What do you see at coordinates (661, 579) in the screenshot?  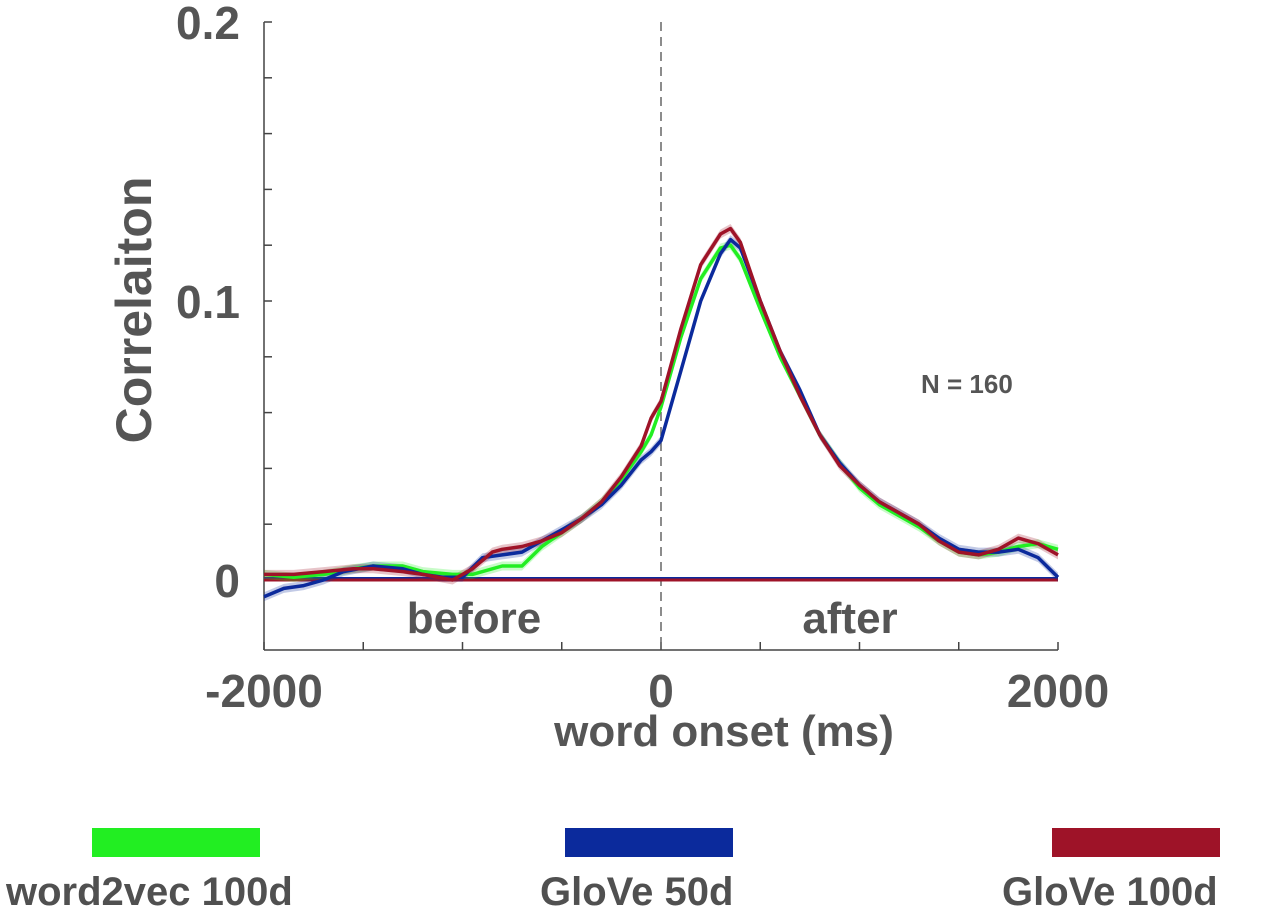 I see `baselines` at bounding box center [661, 579].